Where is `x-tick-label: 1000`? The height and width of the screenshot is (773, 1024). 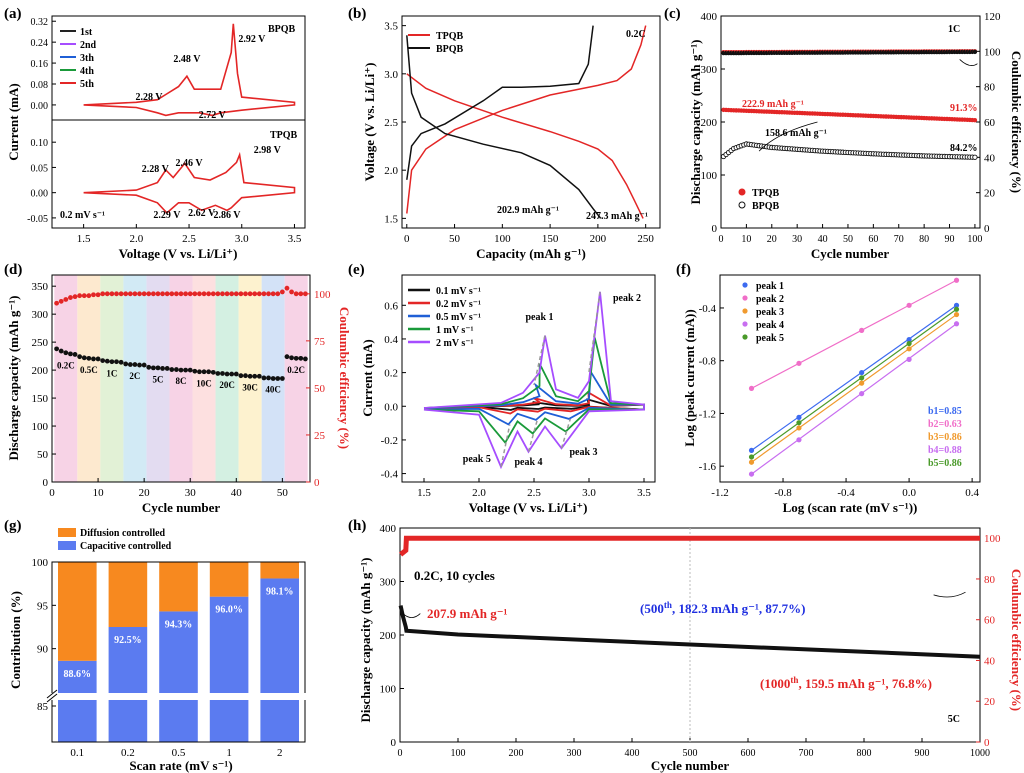 x-tick-label: 1000 is located at coordinates (980, 753).